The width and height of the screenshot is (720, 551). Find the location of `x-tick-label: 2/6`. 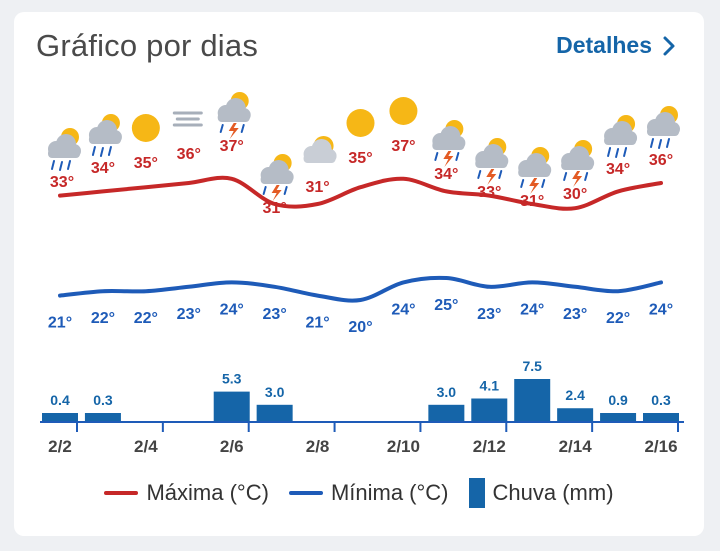

x-tick-label: 2/6 is located at coordinates (232, 446).